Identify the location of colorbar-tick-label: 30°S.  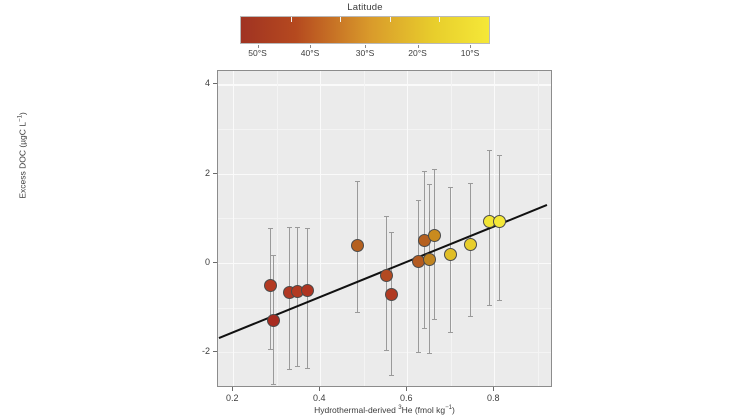
(365, 53).